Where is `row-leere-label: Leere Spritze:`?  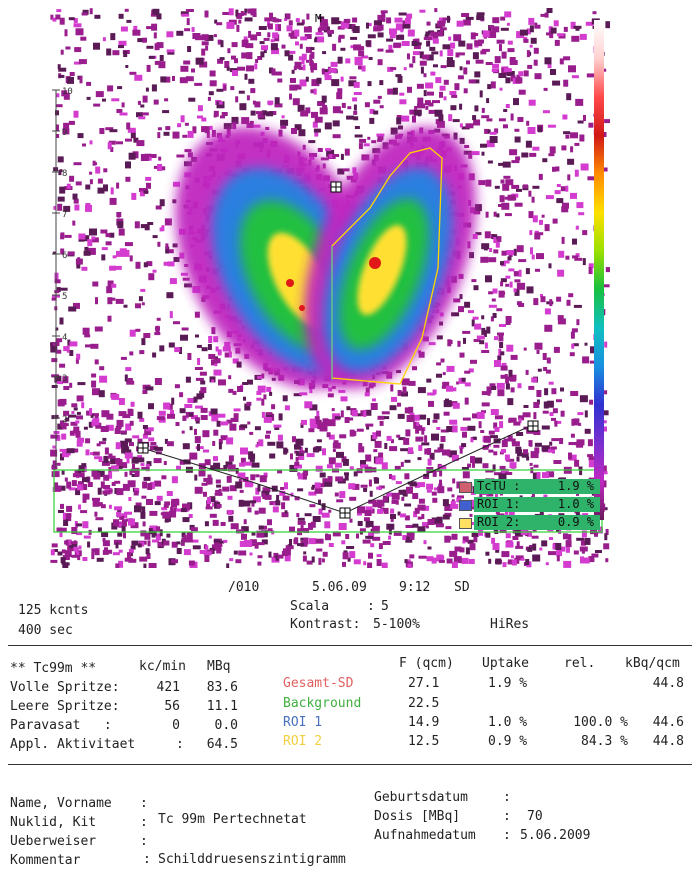
row-leere-label: Leere Spritze: is located at coordinates (65, 706).